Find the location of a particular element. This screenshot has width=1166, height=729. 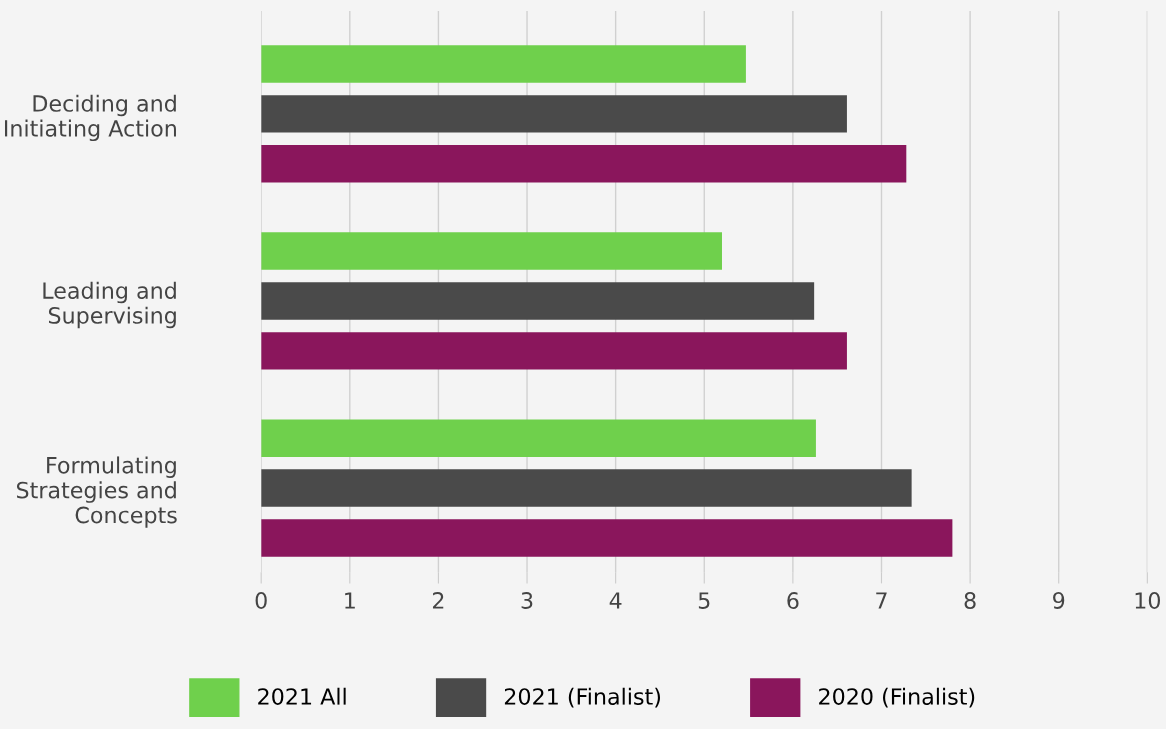

x-tick-label: 5 is located at coordinates (704, 600).